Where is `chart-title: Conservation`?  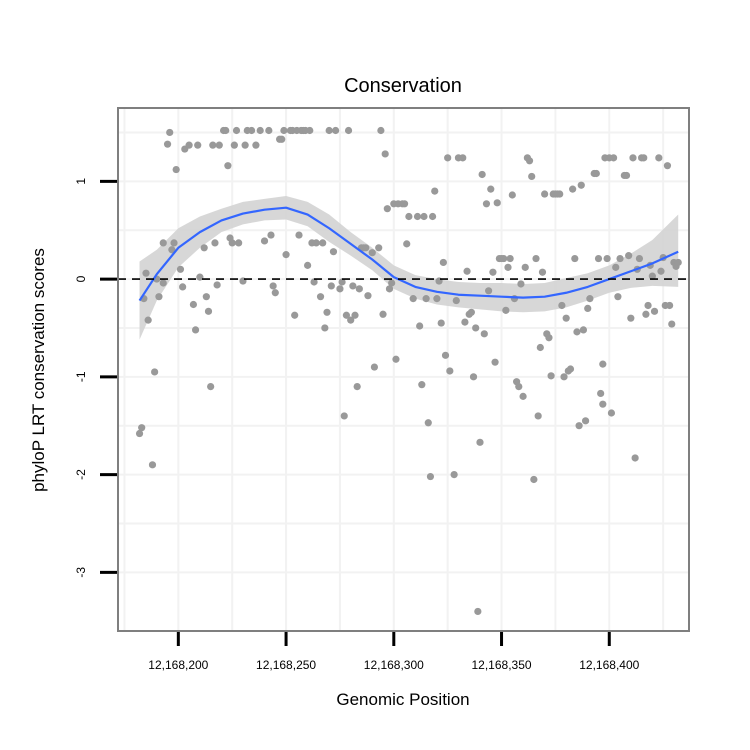 chart-title: Conservation is located at coordinates (403, 86).